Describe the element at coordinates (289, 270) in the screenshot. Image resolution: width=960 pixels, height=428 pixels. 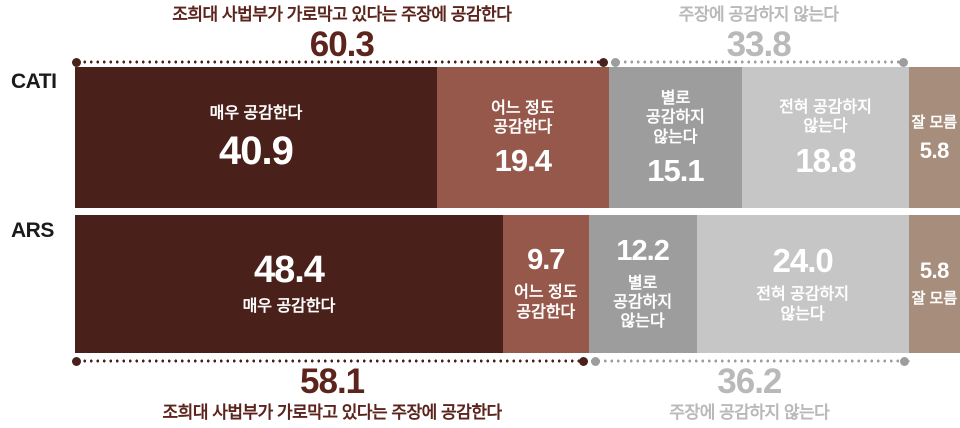
I see `segment-value: 48.4` at that location.